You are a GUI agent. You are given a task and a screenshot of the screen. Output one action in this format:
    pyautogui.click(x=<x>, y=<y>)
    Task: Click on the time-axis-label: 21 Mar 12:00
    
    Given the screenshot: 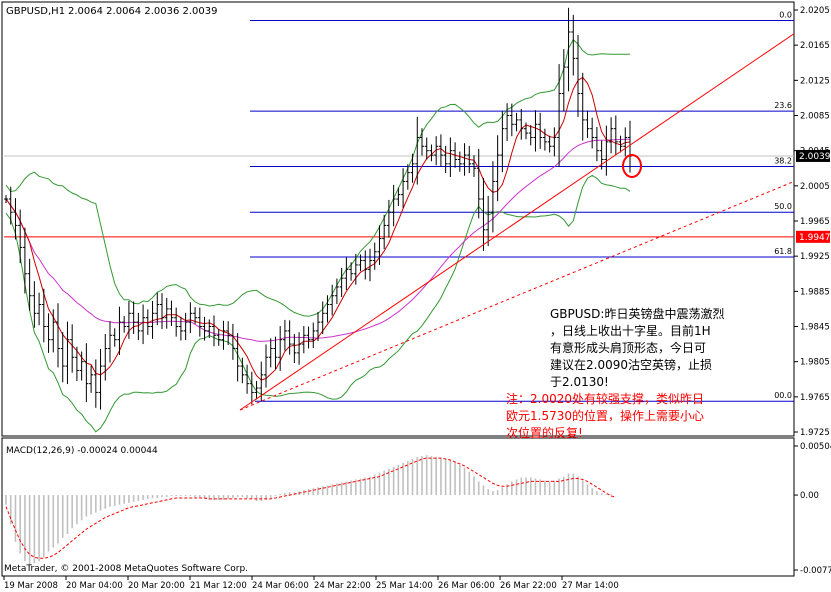 What is the action you would take?
    pyautogui.click(x=218, y=586)
    